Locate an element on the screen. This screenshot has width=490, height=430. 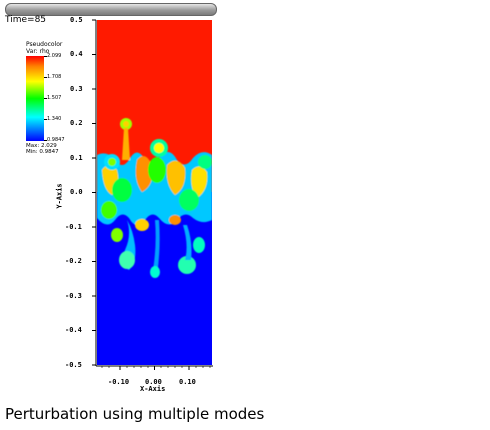
colorbar-tick-label: 0.9847 is located at coordinates (56, 140).